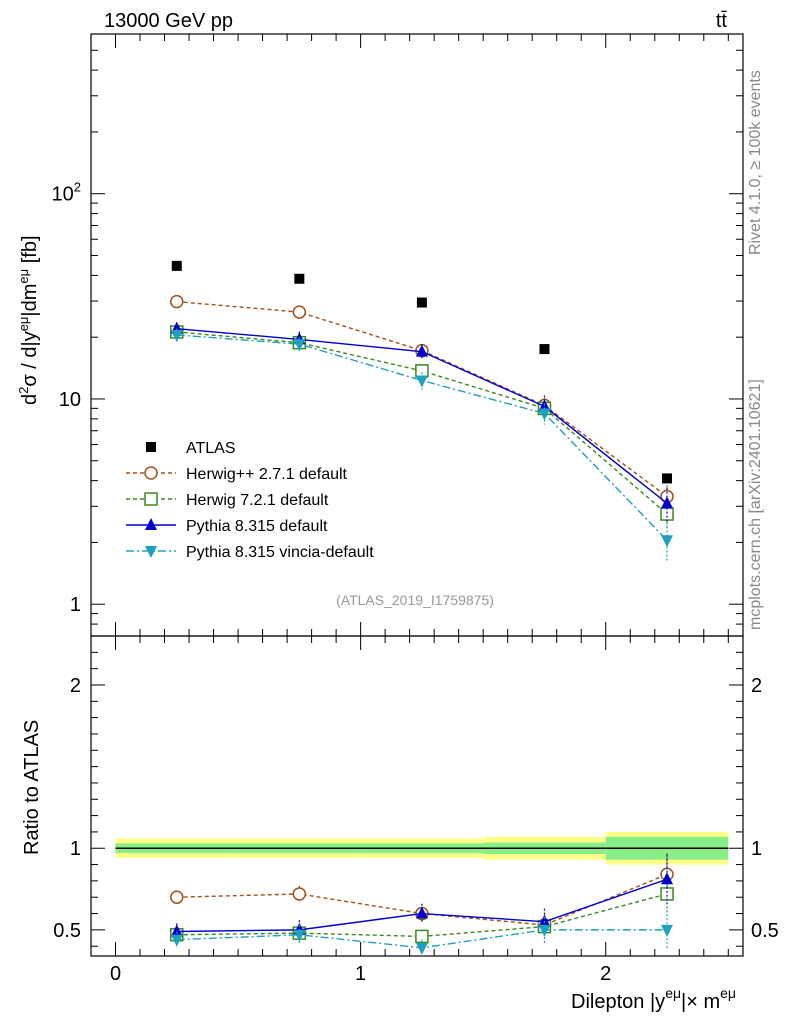 This screenshot has height=1024, width=786. What do you see at coordinates (755, 504) in the screenshot?
I see `mcplots-label: mcplots.cern.ch [arXiv:2401.10621]` at bounding box center [755, 504].